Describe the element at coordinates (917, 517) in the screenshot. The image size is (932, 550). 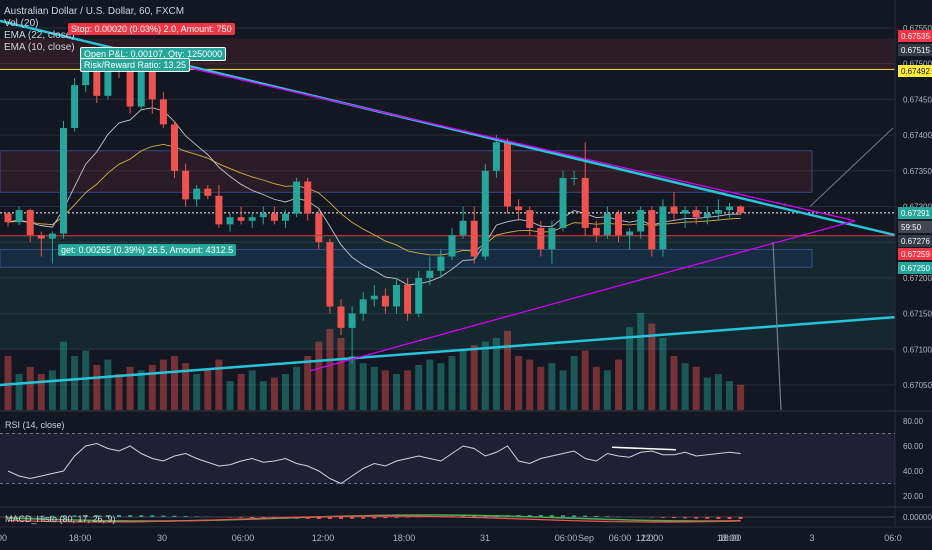
I see `macd-tick-label: 0.00000` at that location.